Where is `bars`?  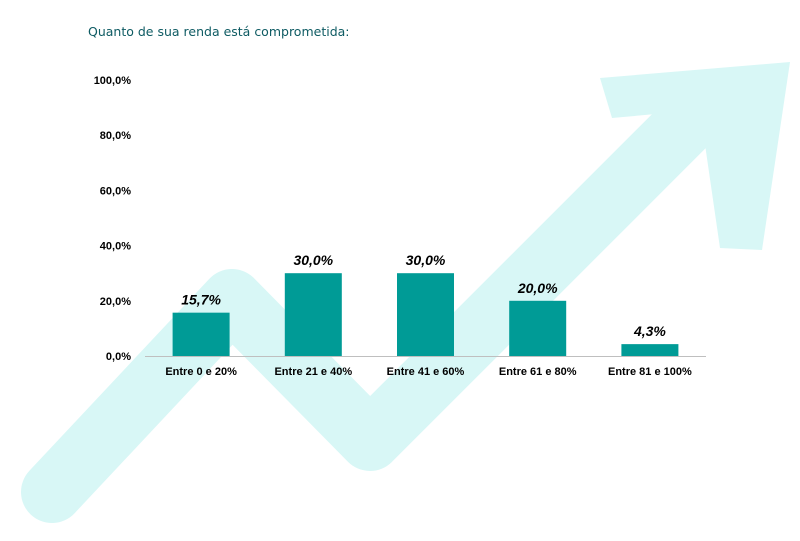 bars is located at coordinates (425, 314).